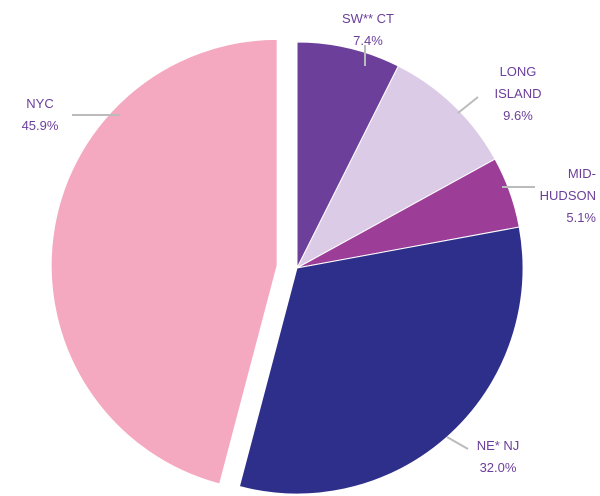  Describe the element at coordinates (40, 125) in the screenshot. I see `slice-value: 45.9%` at that location.